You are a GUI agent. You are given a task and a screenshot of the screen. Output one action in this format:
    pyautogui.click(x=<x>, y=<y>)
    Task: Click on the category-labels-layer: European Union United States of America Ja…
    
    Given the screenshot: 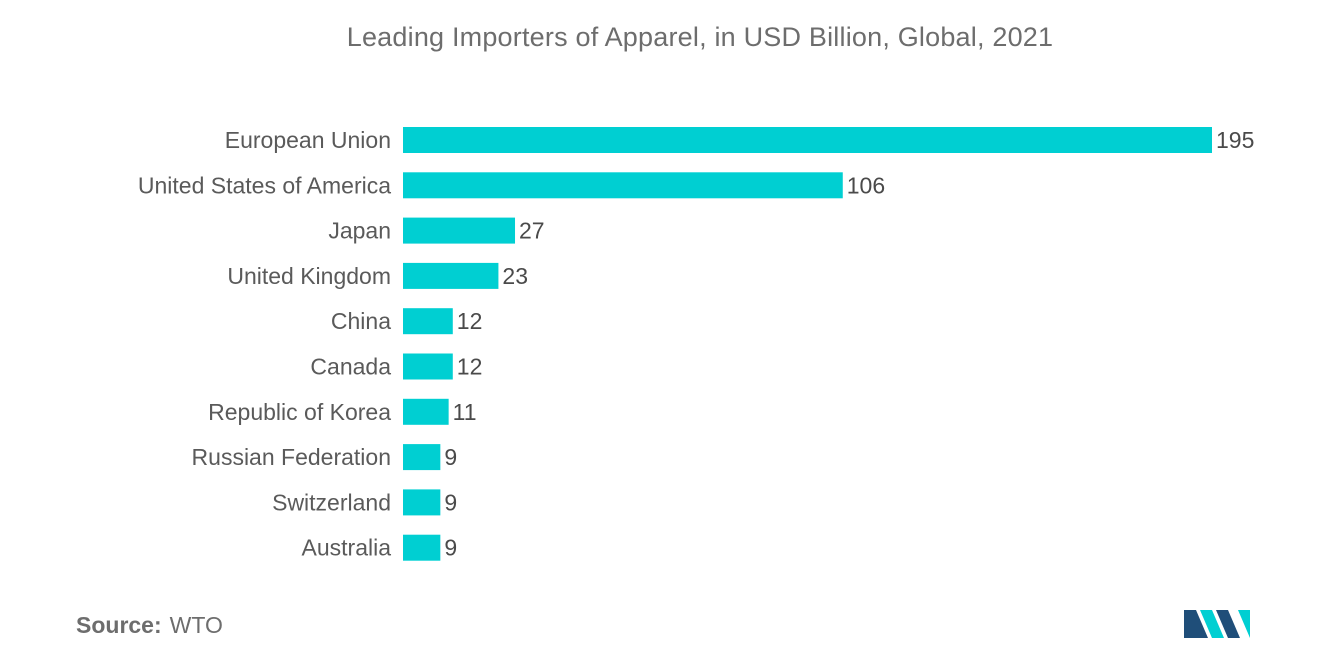 What is the action you would take?
    pyautogui.click(x=264, y=344)
    